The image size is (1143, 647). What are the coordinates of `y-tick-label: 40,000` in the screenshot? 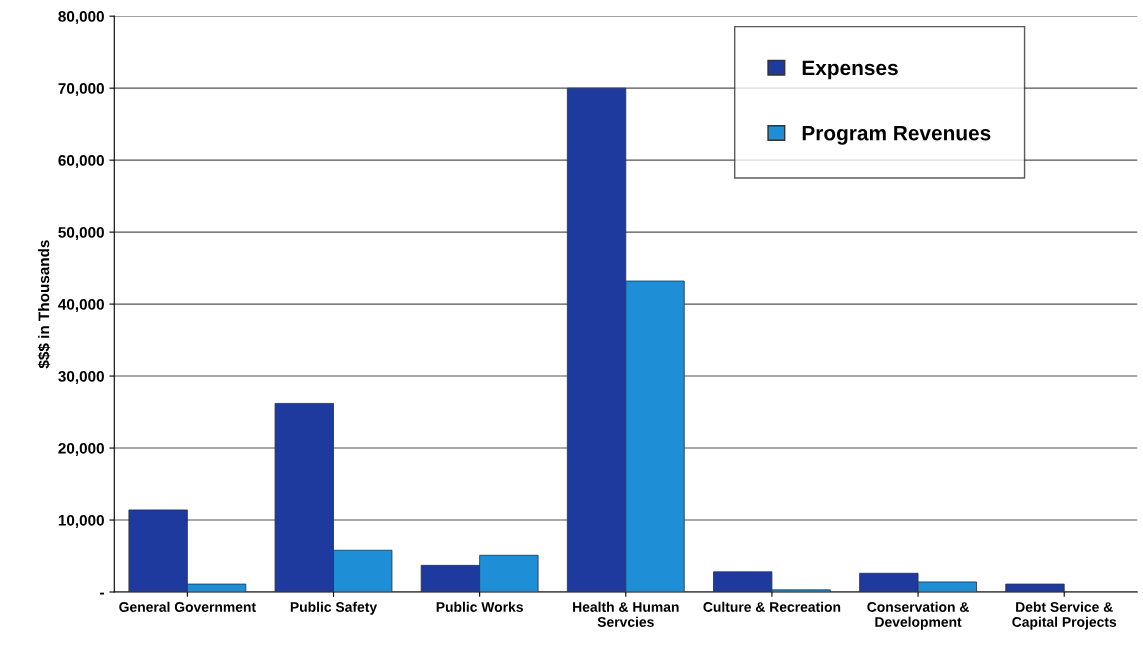 It's located at (81, 305).